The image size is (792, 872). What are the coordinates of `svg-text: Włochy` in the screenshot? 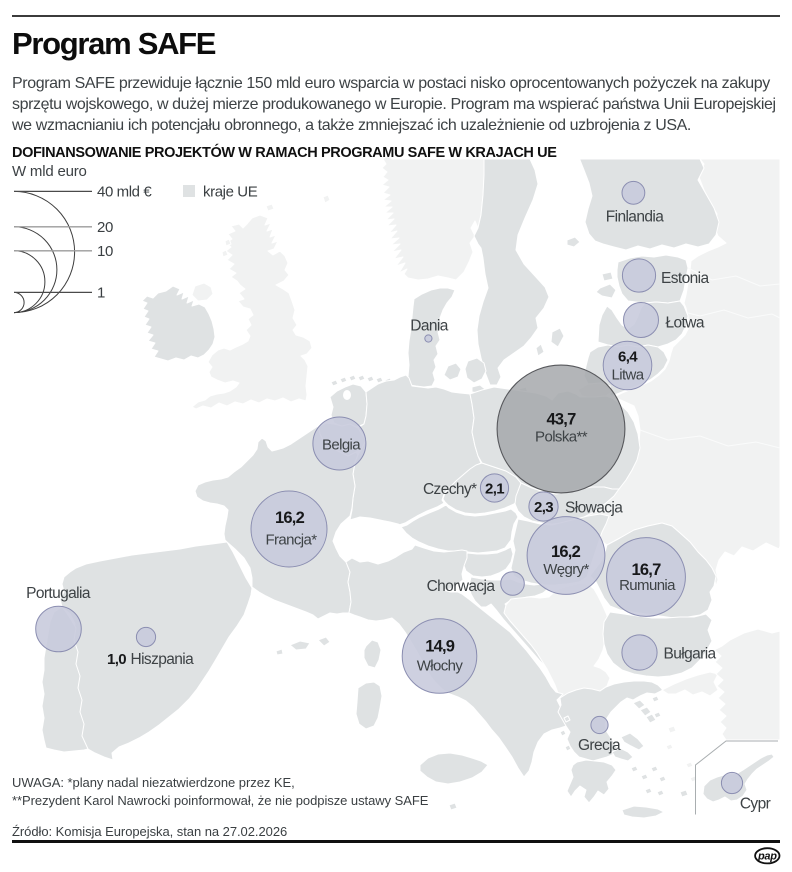 It's located at (440, 666).